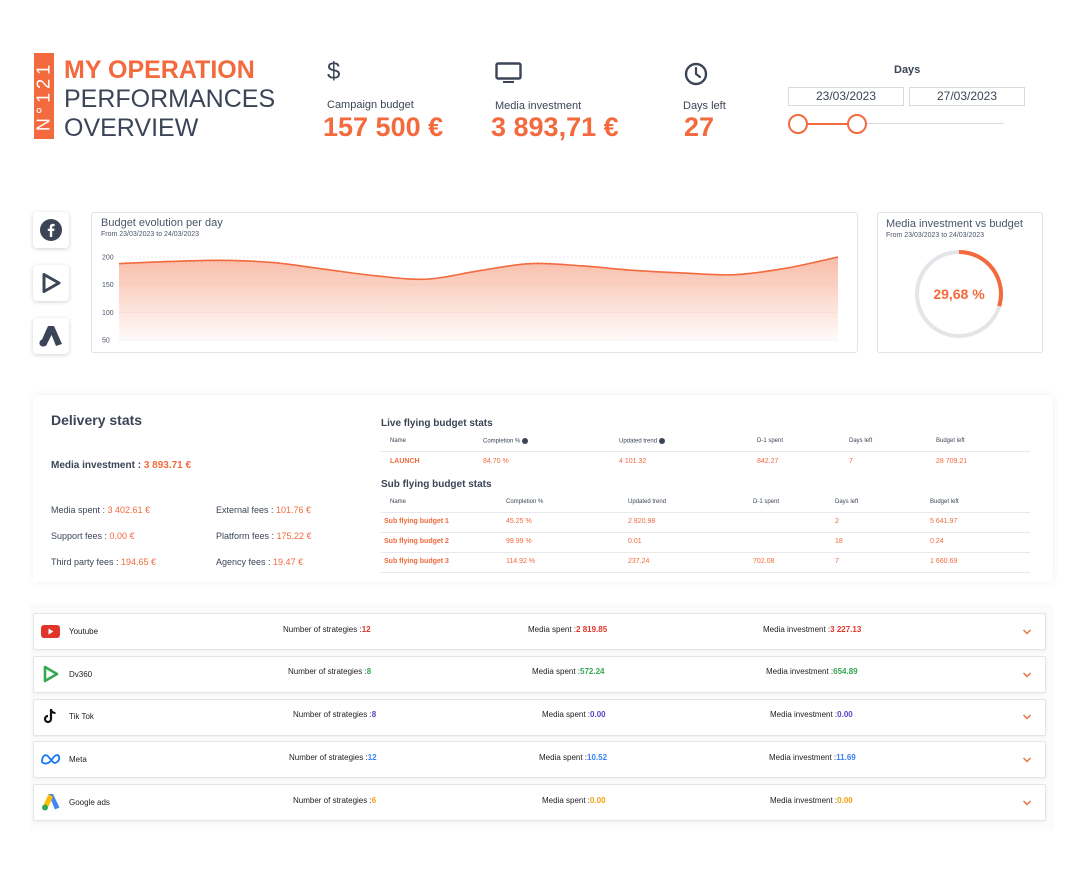 The width and height of the screenshot is (1080, 881). Describe the element at coordinates (49, 716) in the screenshot. I see `tiktok-icon` at that location.